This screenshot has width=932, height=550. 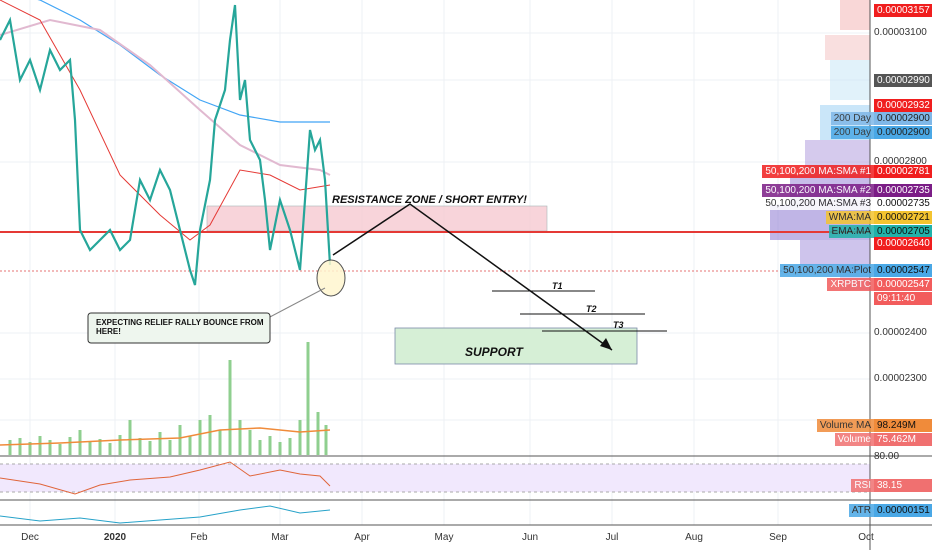 I want to click on price-tag: ATR 0.00000151, so click(x=890, y=510).